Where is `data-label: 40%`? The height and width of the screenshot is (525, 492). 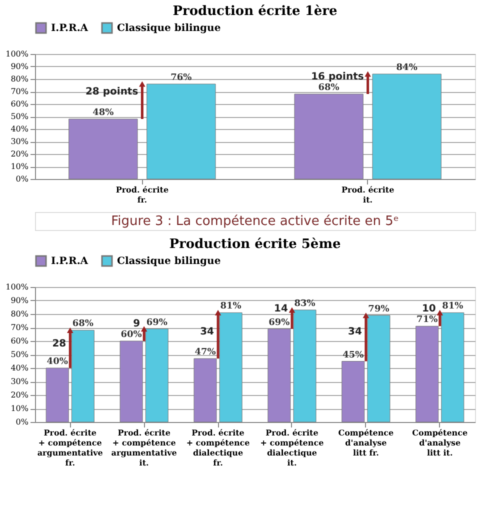
data-label: 40% is located at coordinates (57, 362).